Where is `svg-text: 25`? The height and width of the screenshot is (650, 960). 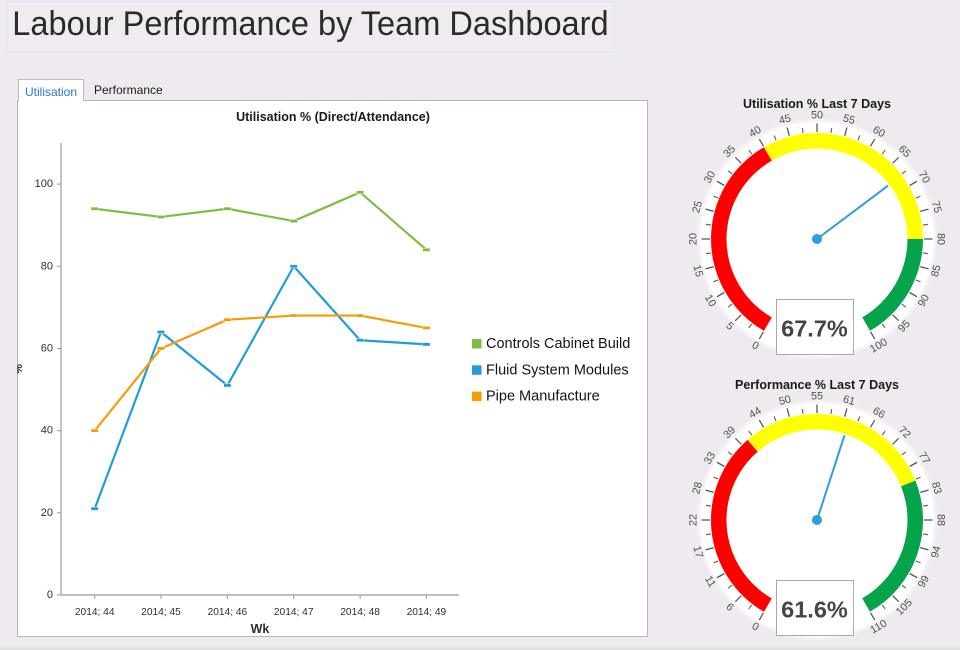 svg-text: 25 is located at coordinates (697, 207).